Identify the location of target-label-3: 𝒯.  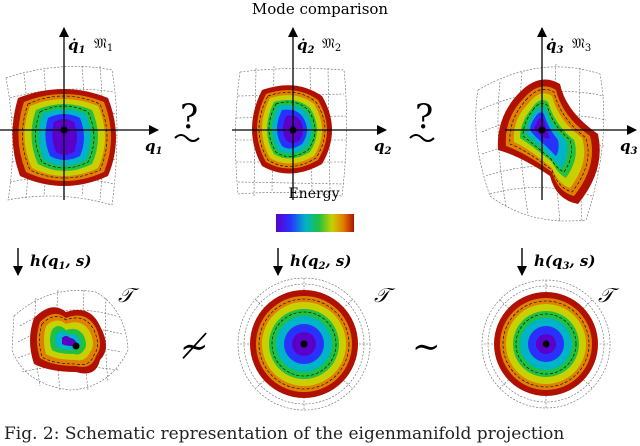
(609, 295).